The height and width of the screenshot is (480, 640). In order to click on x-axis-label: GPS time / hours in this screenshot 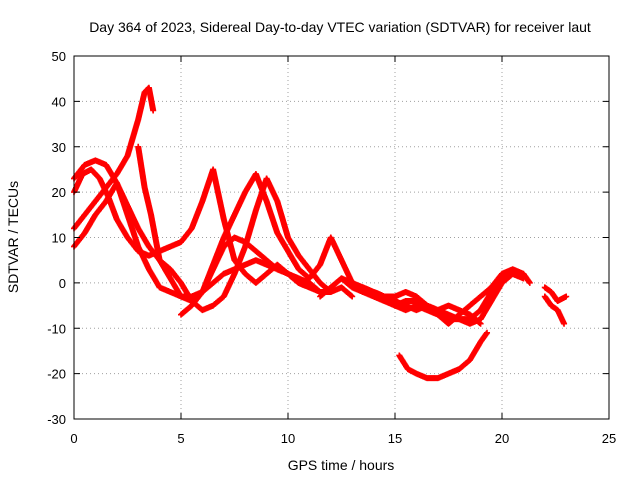, I will do `click(341, 465)`.